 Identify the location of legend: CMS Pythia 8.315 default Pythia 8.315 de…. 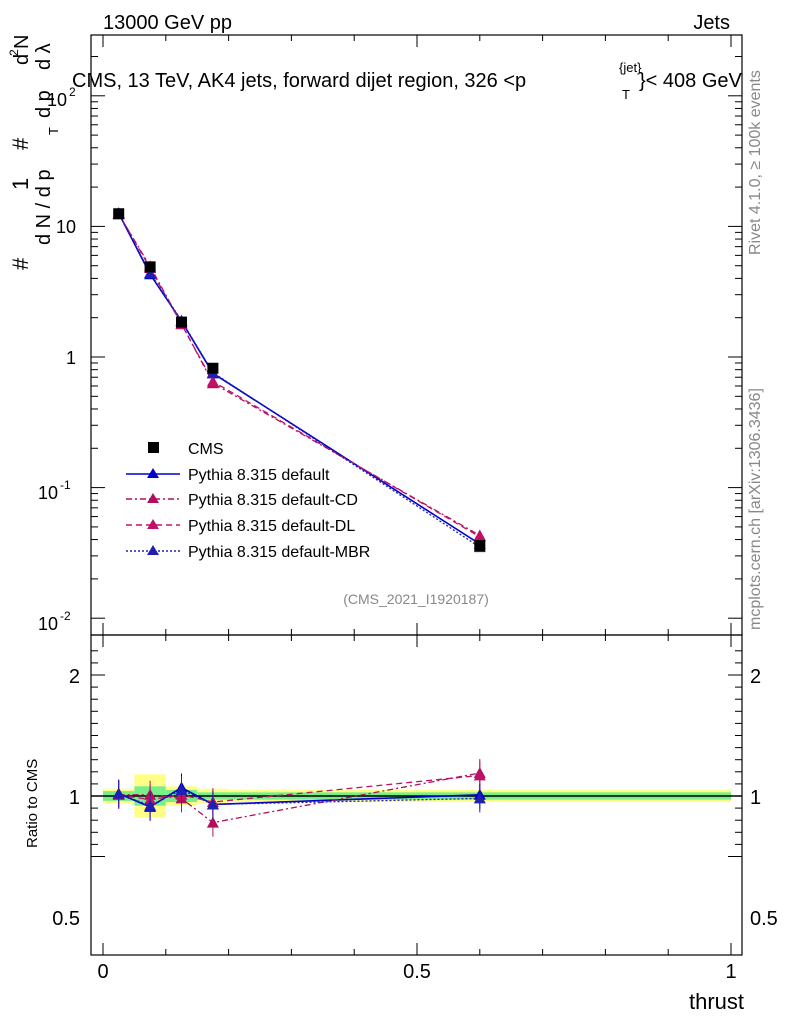
(248, 501).